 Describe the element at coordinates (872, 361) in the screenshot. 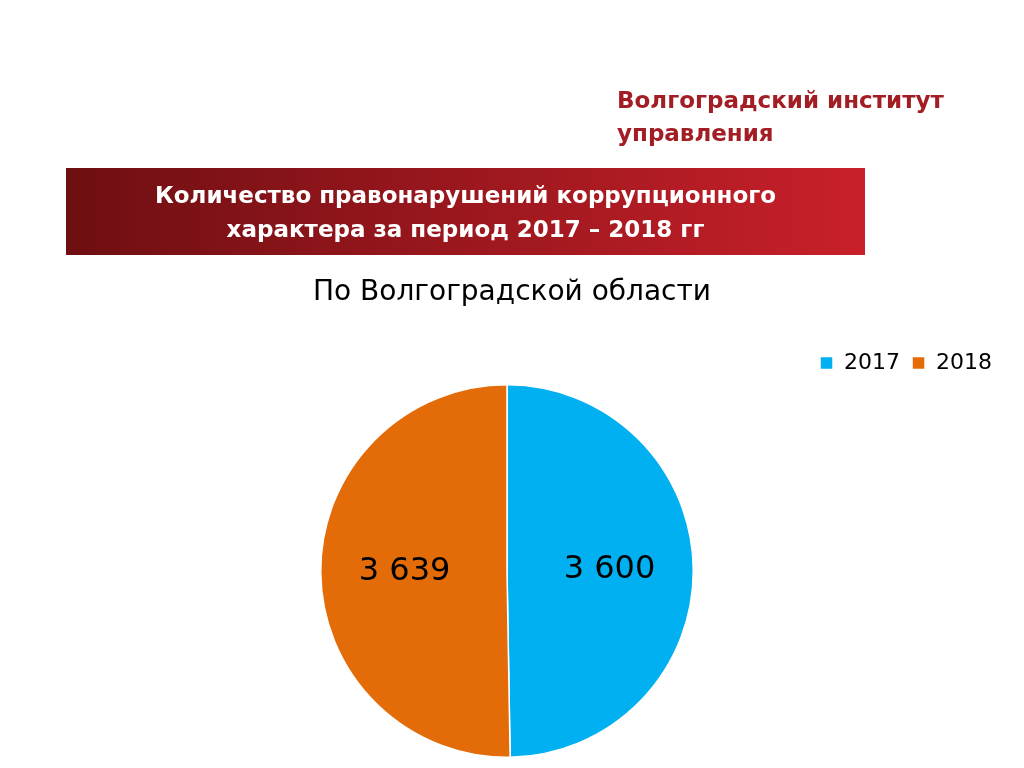

I see `legend-label: 2017` at that location.